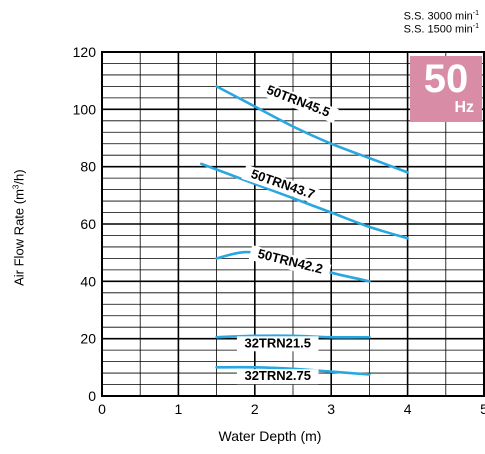  Describe the element at coordinates (88, 281) in the screenshot. I see `y-tick-label: 40` at that location.